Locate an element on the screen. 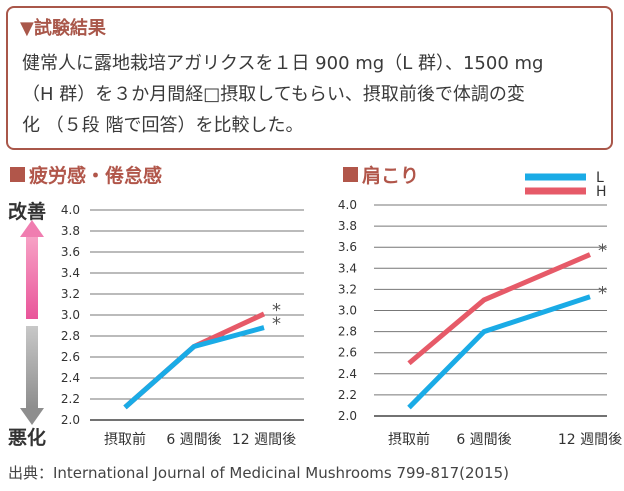 The width and height of the screenshot is (624, 491). legend-label-h: H is located at coordinates (601, 192).